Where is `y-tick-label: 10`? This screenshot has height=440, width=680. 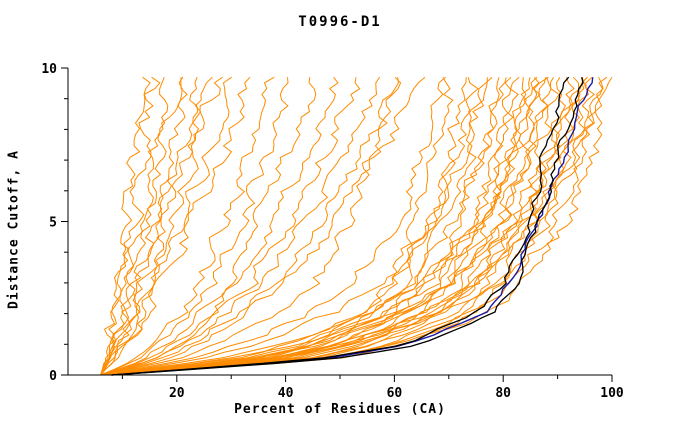 y-tick-label: 10 is located at coordinates (49, 69).